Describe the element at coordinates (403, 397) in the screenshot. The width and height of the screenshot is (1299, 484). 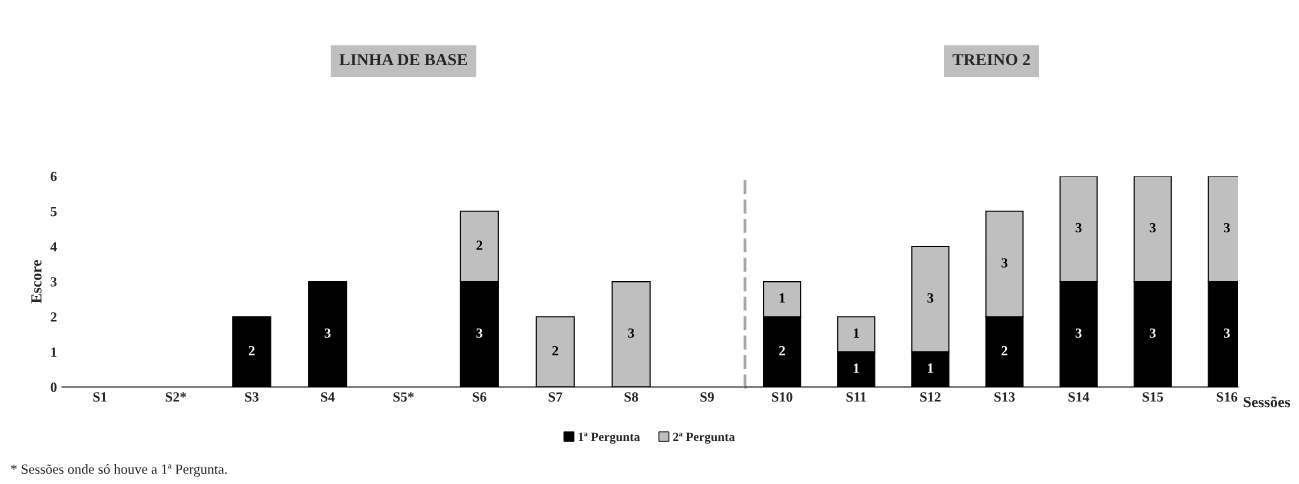
I see `x-tick-label: S5*` at that location.